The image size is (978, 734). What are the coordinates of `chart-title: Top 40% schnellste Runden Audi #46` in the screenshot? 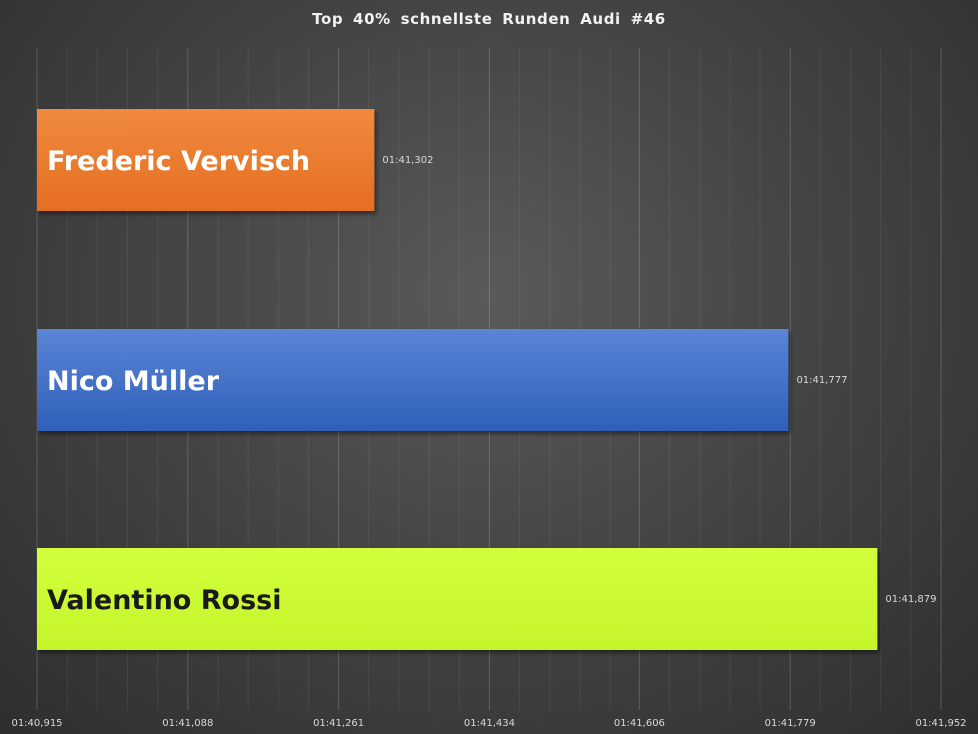 It's located at (489, 19).